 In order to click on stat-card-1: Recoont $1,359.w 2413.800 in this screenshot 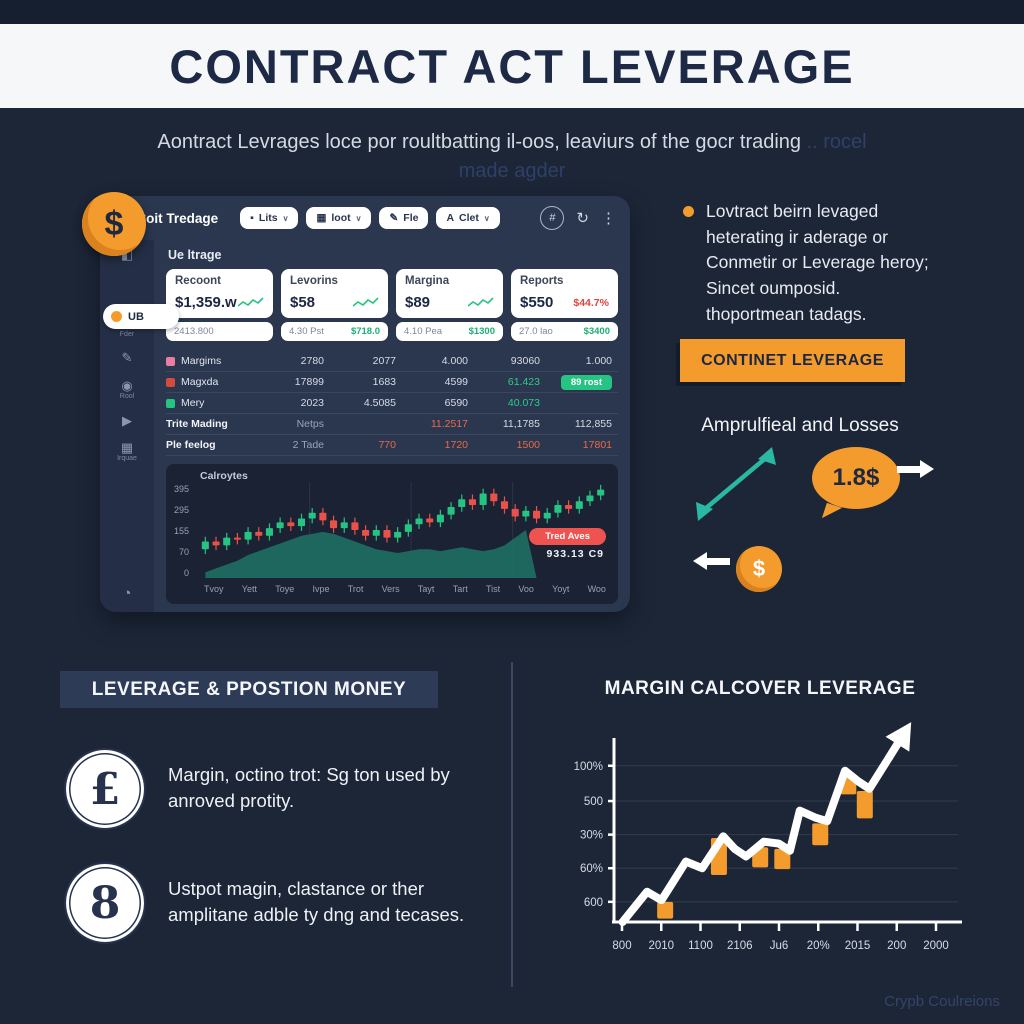, I will do `click(219, 305)`.